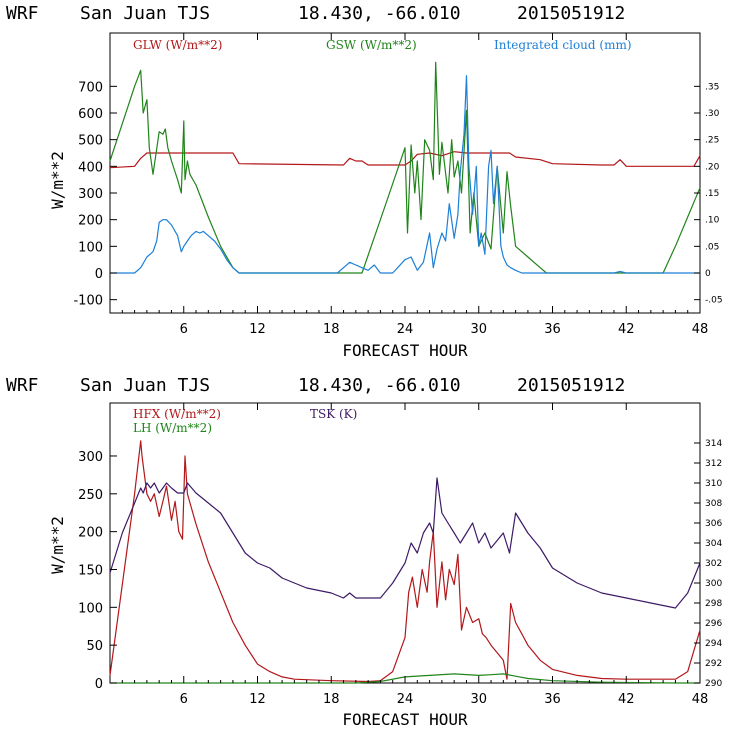 Image resolution: width=740 pixels, height=744 pixels. Describe the element at coordinates (90, 141) in the screenshot. I see `y-tick-label: 500` at that location.